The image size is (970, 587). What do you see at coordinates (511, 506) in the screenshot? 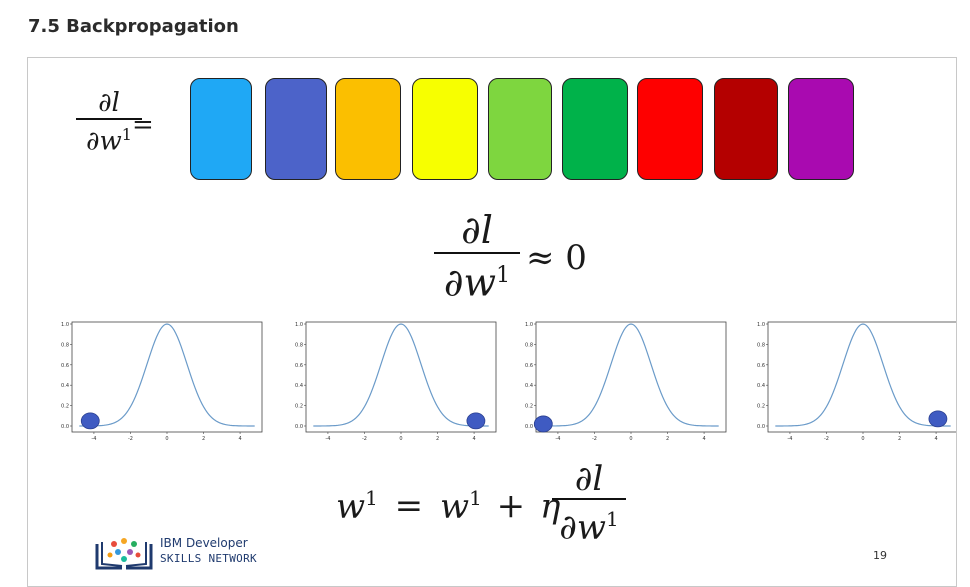
I see `update-plus: +` at bounding box center [511, 506].